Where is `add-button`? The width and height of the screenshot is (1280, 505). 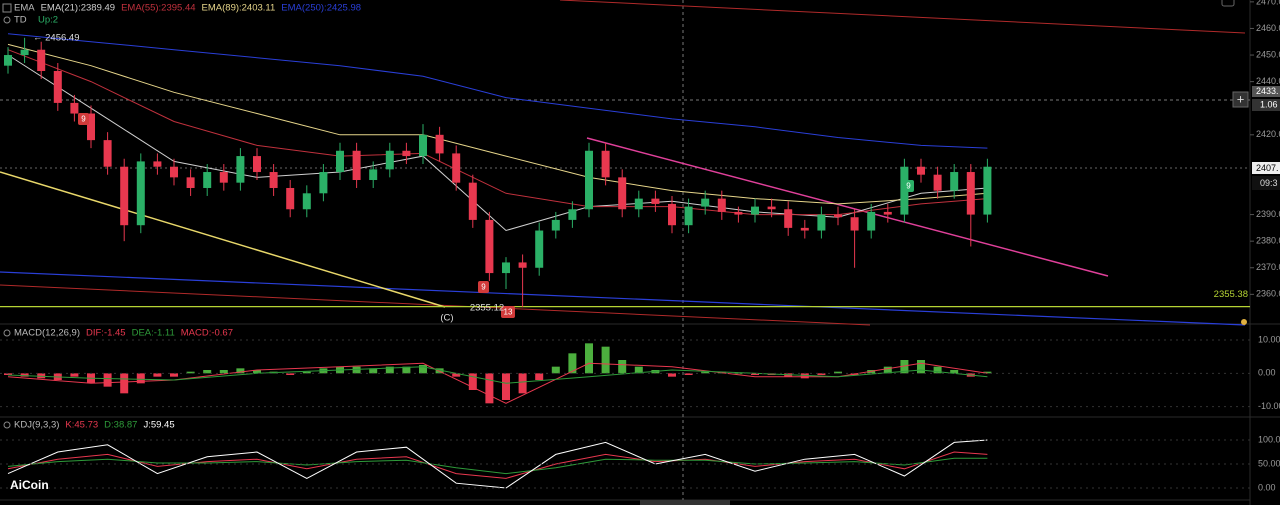 add-button is located at coordinates (1240, 99).